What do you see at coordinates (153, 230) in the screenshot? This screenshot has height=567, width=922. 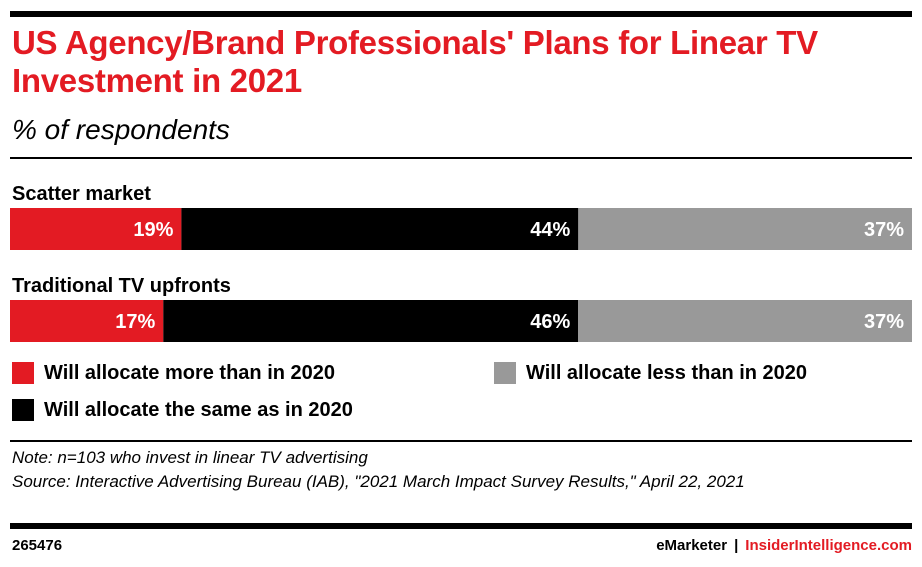 I see `bar-value-label: 19%` at bounding box center [153, 230].